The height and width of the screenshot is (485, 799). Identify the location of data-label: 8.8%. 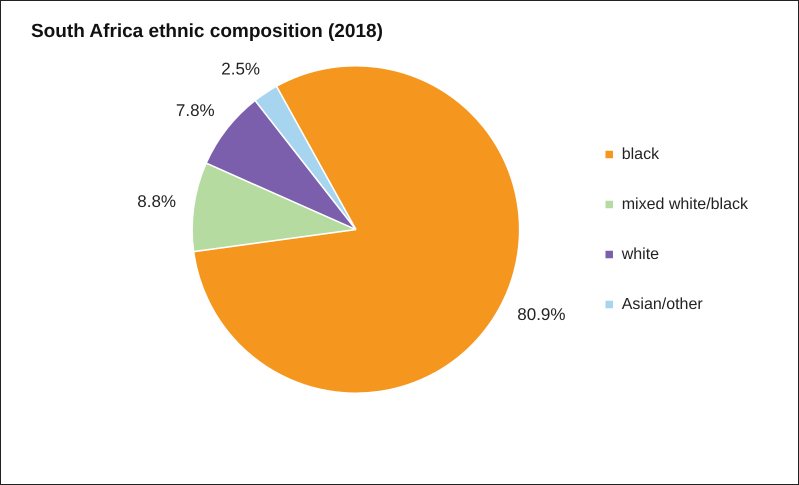
(156, 202).